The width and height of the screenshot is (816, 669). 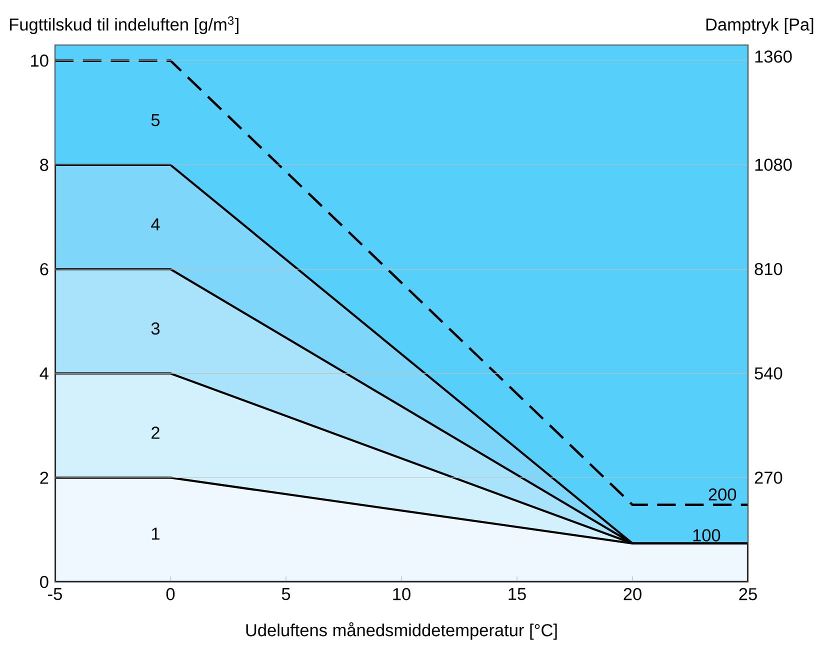 What do you see at coordinates (44, 374) in the screenshot?
I see `y-tick-label: 4` at bounding box center [44, 374].